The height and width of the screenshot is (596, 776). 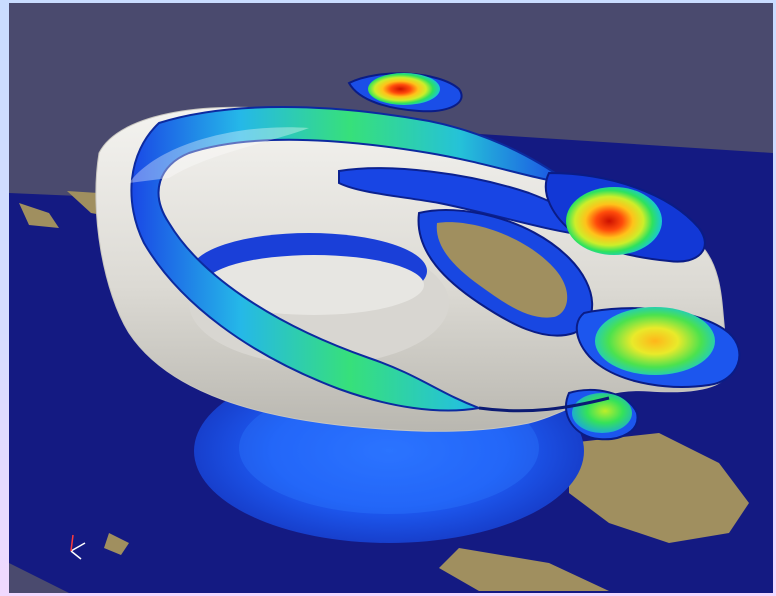 I want to click on xyz-axes-icon, so click(x=78, y=547).